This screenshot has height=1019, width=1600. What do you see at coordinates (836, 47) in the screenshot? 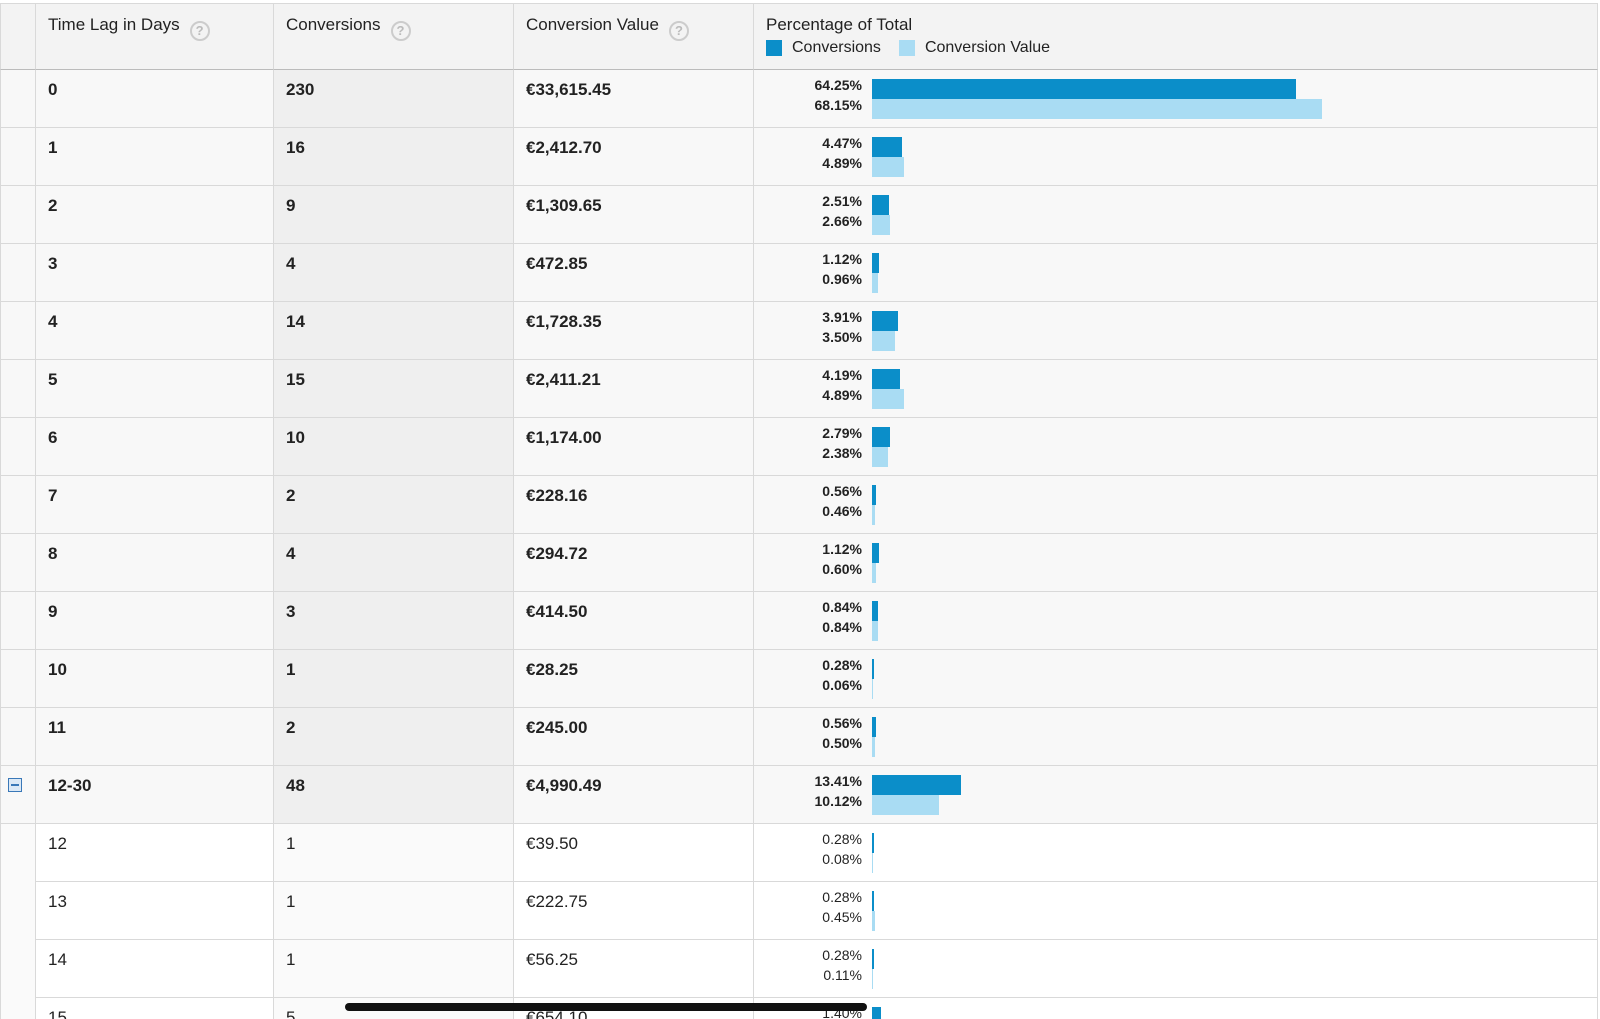
I see `legend-label: Conversions` at bounding box center [836, 47].